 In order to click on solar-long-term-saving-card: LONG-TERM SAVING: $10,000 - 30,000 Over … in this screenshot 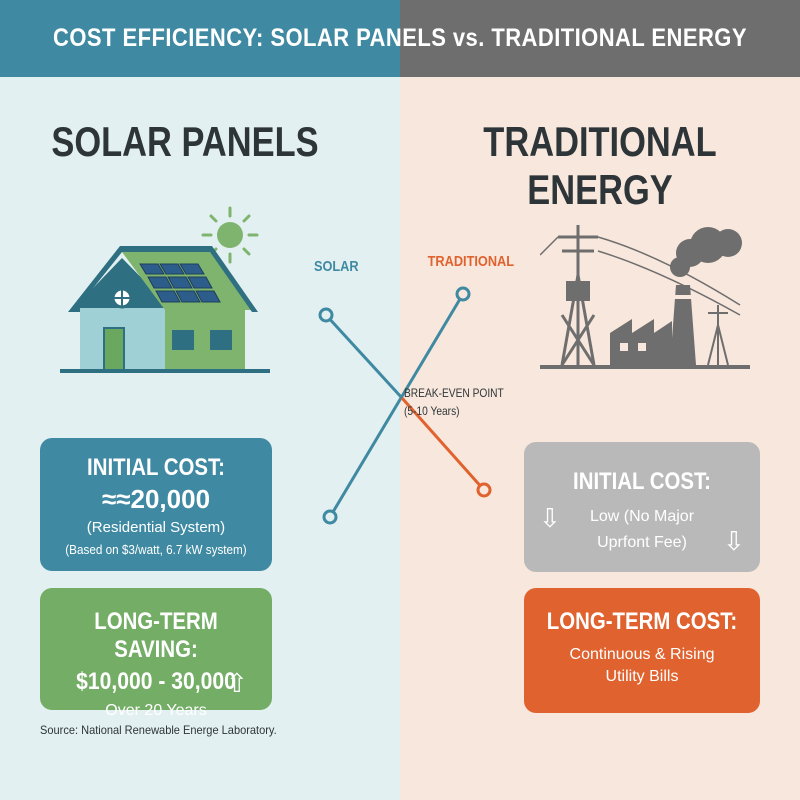, I will do `click(156, 653)`.